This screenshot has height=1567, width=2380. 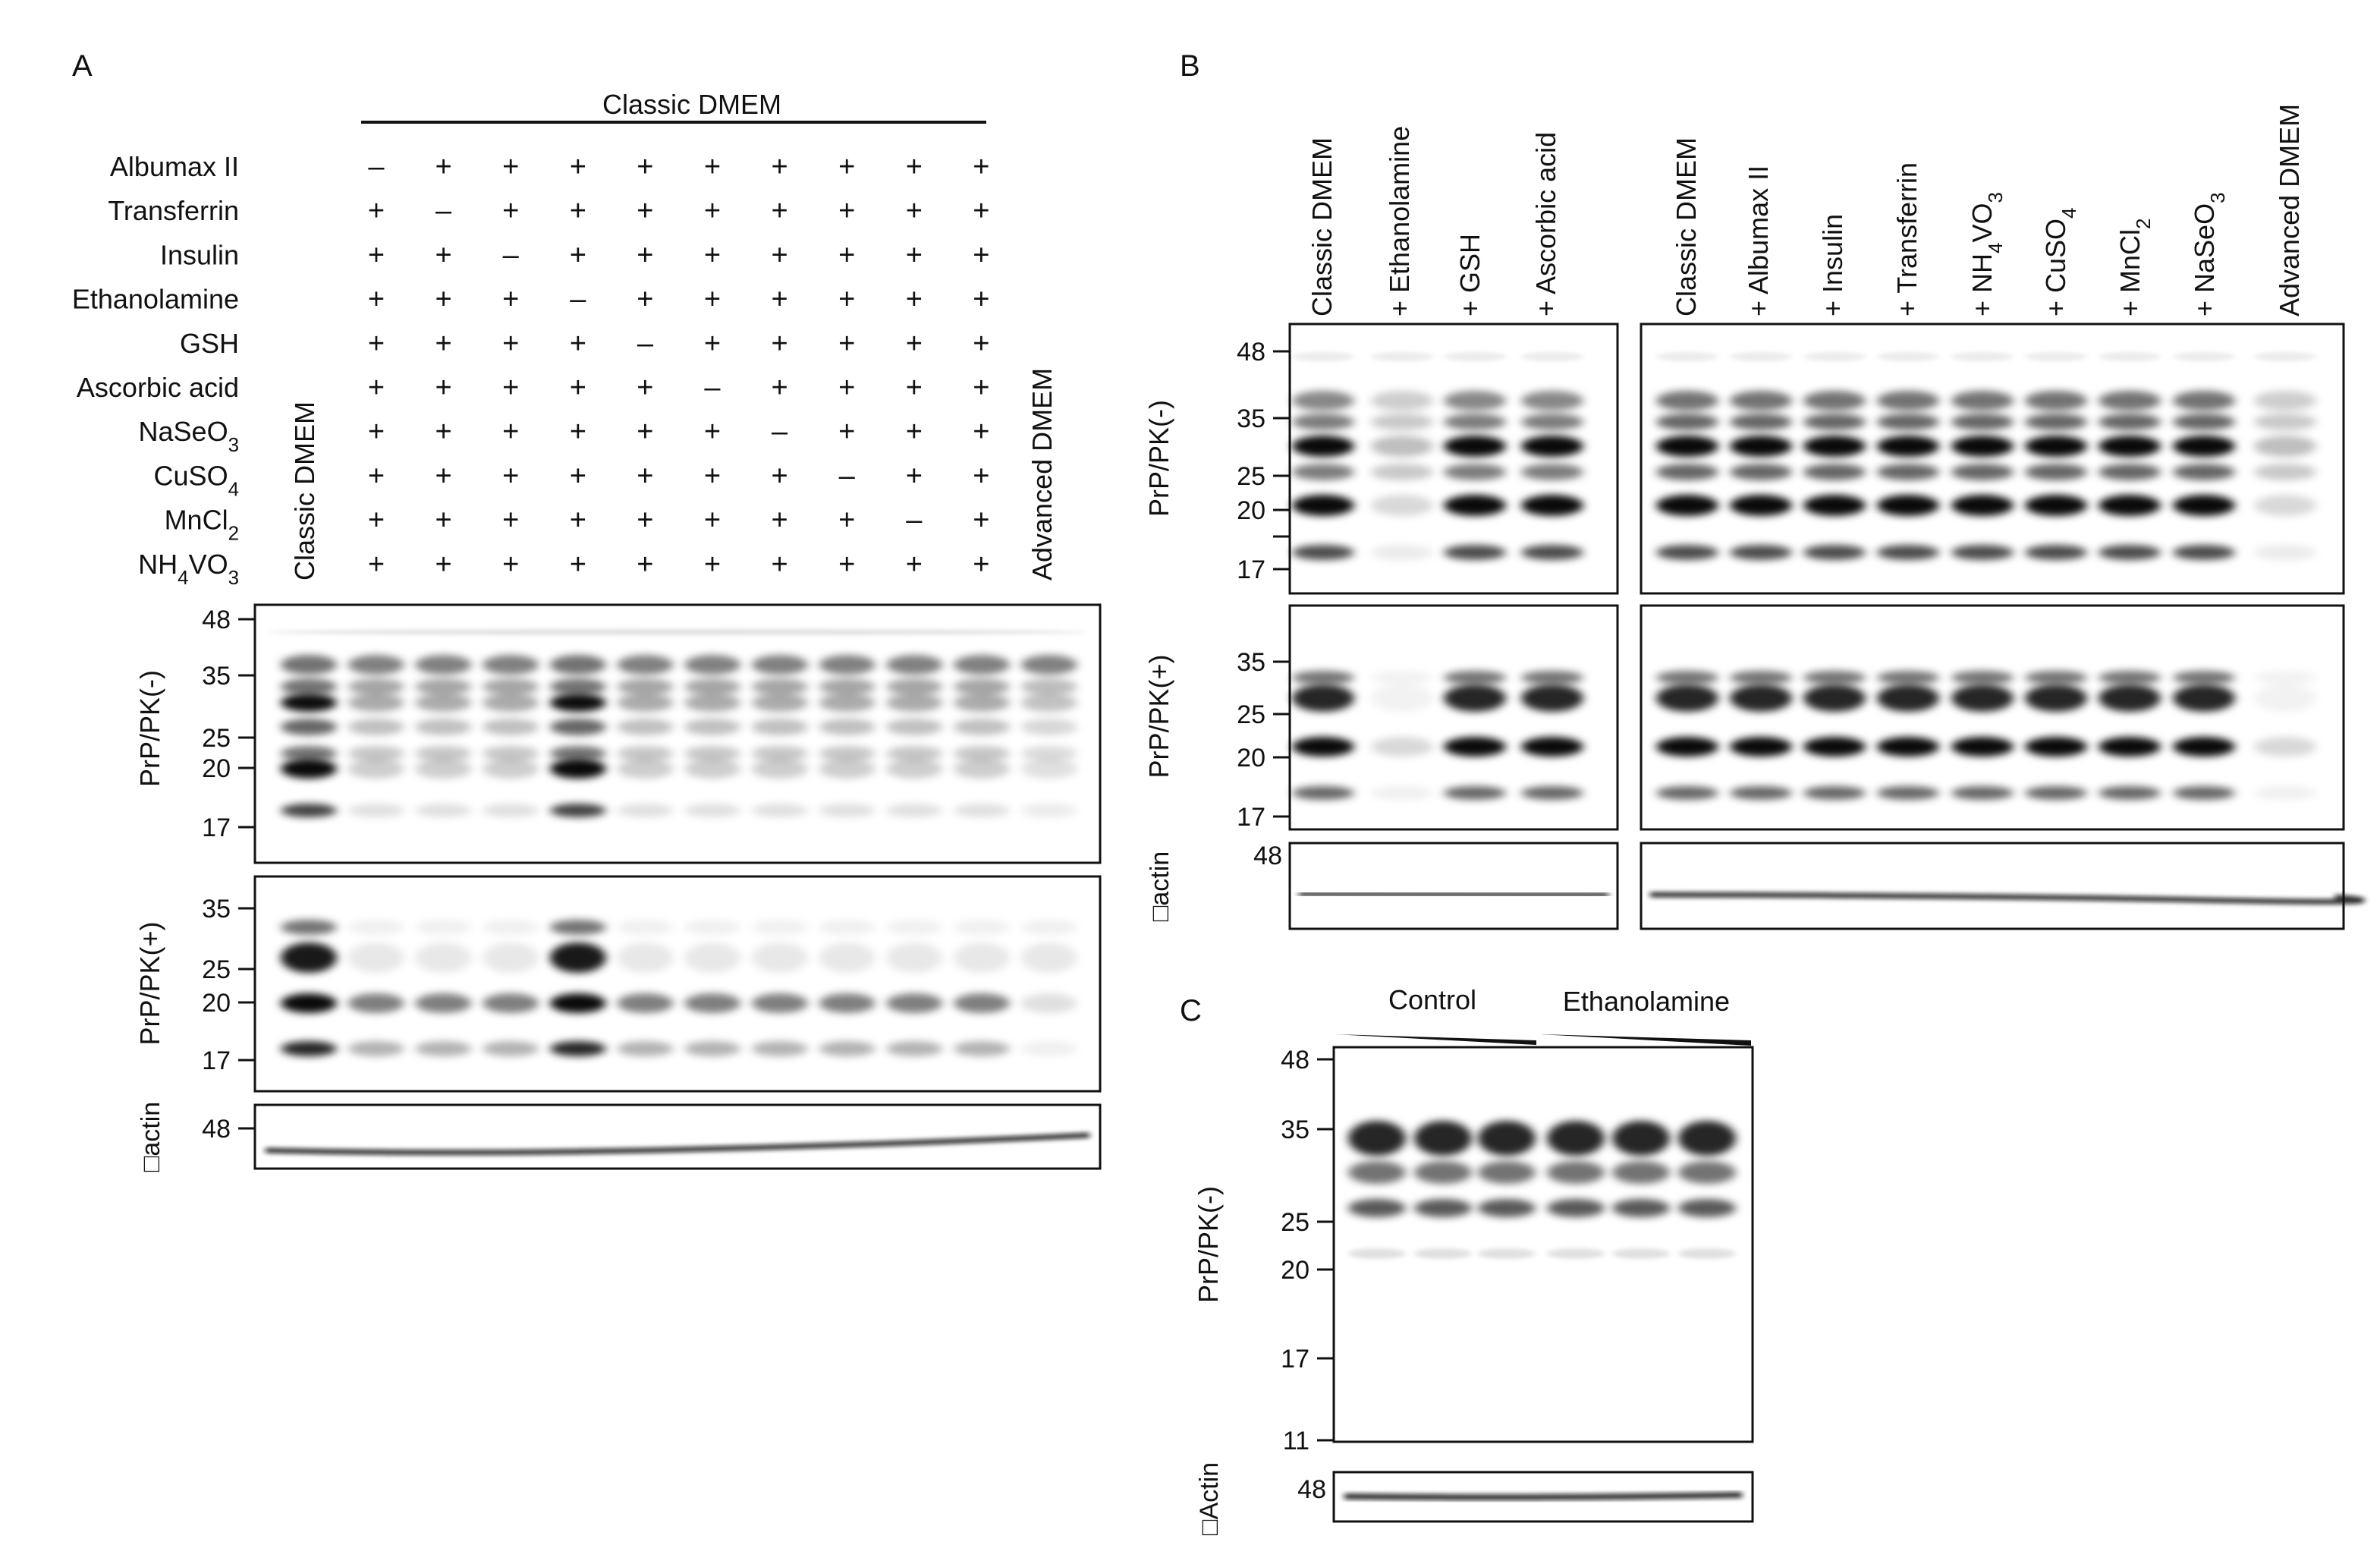 I want to click on panel-a-blot-pk-plus: 35 25 20 17 PrP/PK(+), so click(x=618, y=984).